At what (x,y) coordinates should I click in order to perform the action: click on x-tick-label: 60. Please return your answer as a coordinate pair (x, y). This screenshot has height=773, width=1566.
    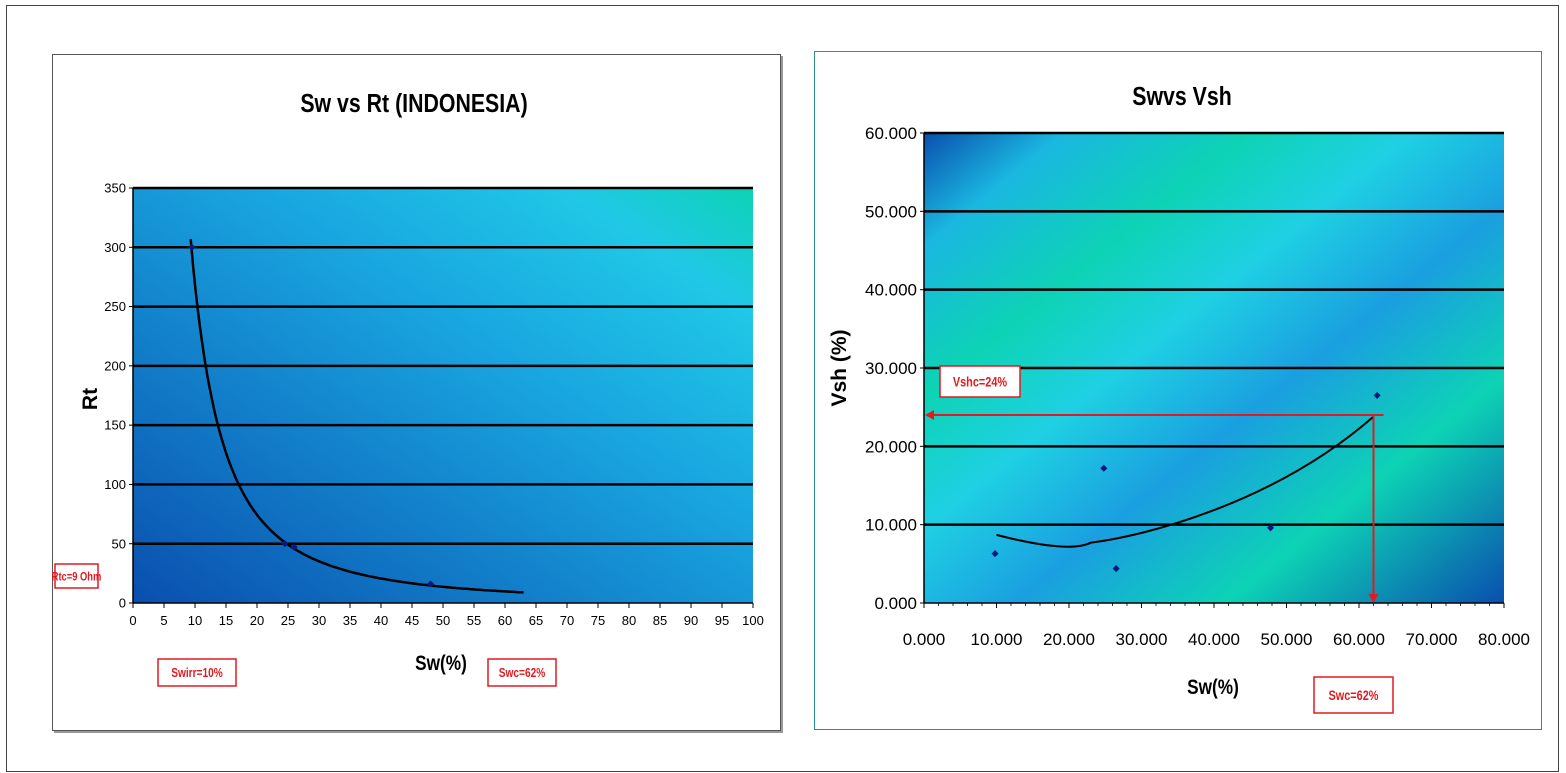
    Looking at the image, I should click on (505, 620).